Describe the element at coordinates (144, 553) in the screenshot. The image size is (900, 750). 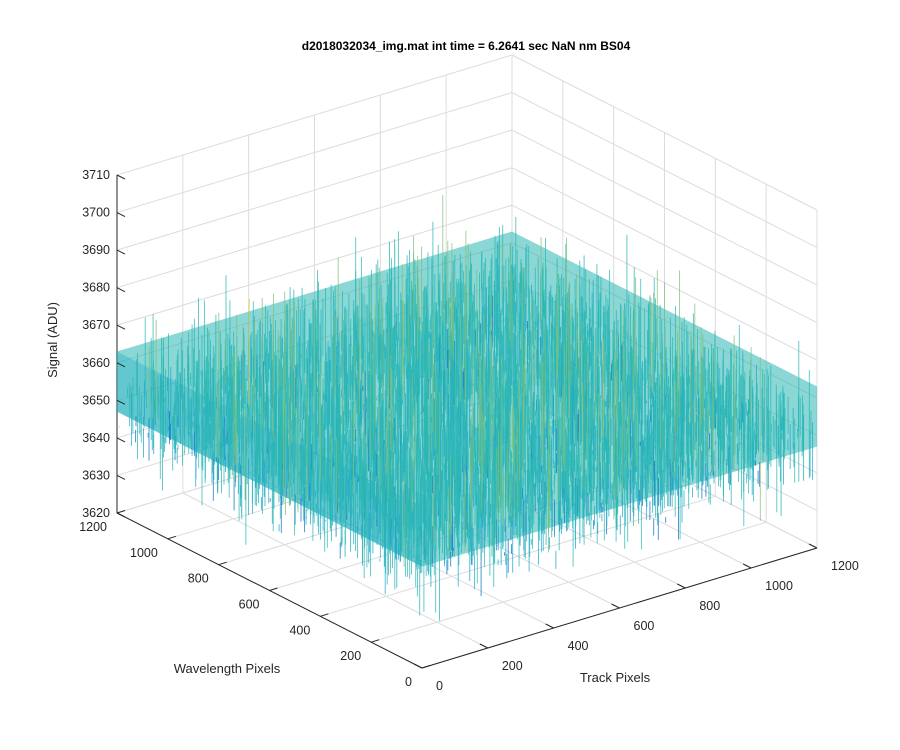
I see `y-tick-label: 1000` at that location.